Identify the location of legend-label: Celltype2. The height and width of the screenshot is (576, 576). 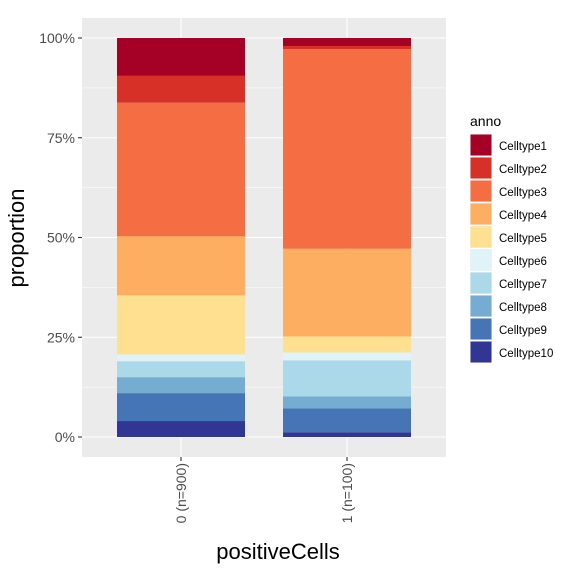
(523, 170).